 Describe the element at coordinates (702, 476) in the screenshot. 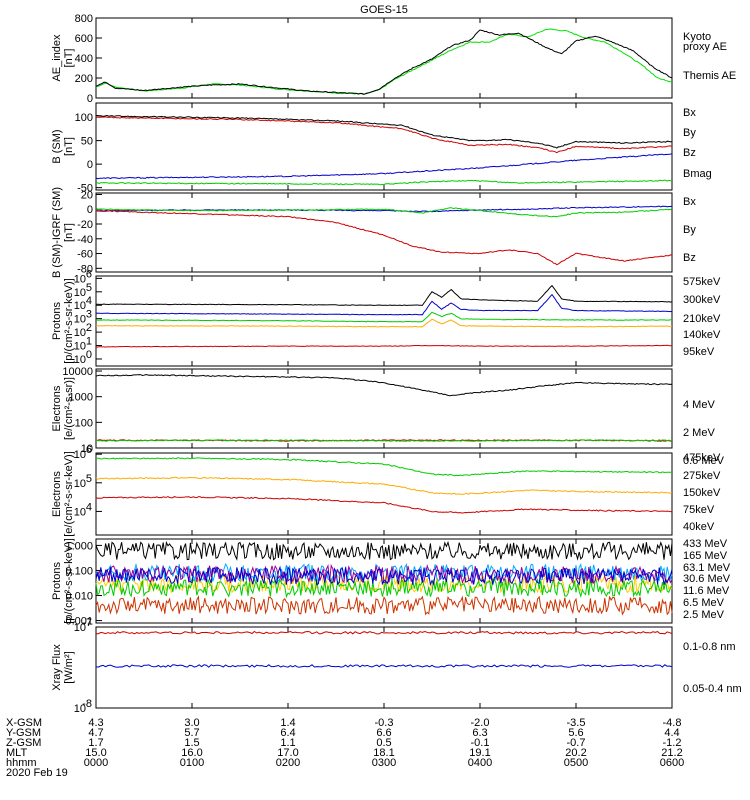

I see `legend-entry: 275keV` at that location.